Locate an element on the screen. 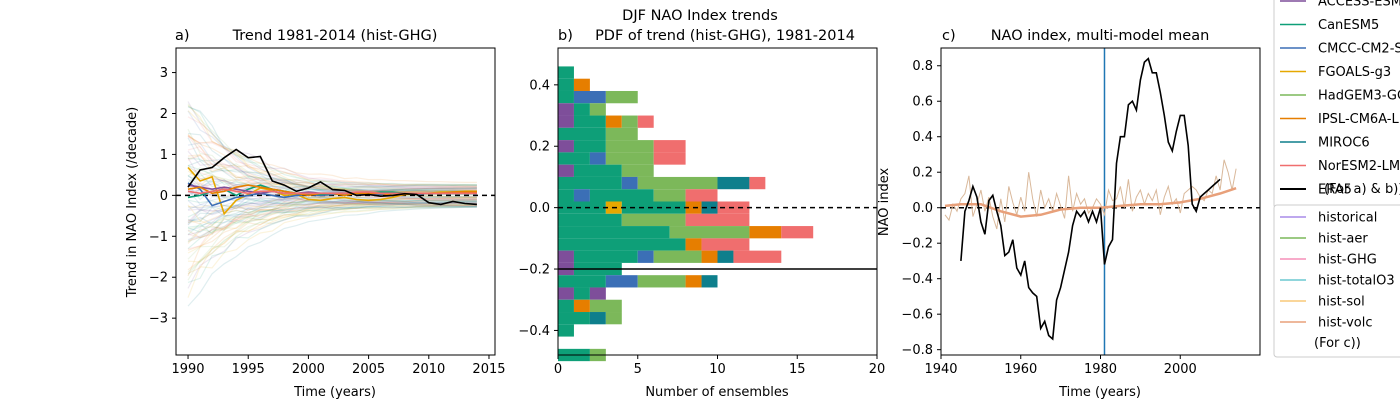 The width and height of the screenshot is (1400, 400). hist-volc-smoothed-line is located at coordinates (1090, 202).